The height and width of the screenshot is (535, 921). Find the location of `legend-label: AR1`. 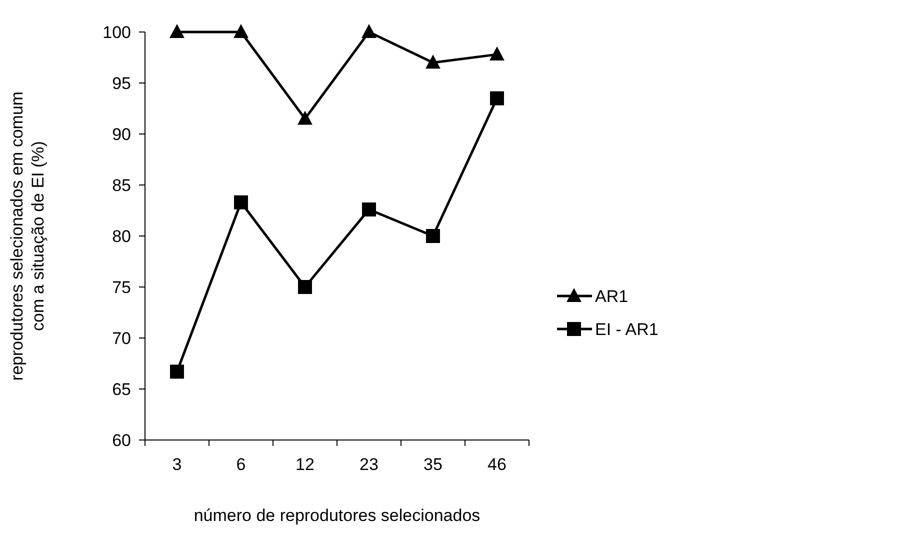

legend-label: AR1 is located at coordinates (611, 296).